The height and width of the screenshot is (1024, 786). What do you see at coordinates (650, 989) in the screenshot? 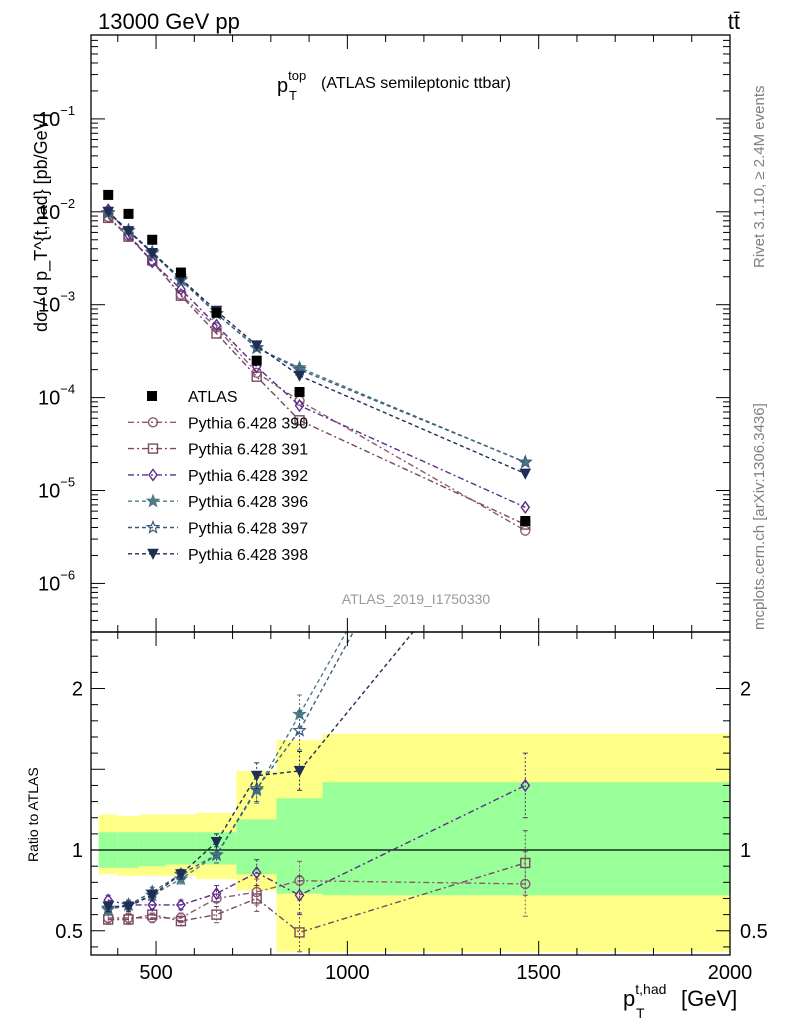
I see `x-label-sup: t,had` at bounding box center [650, 989].